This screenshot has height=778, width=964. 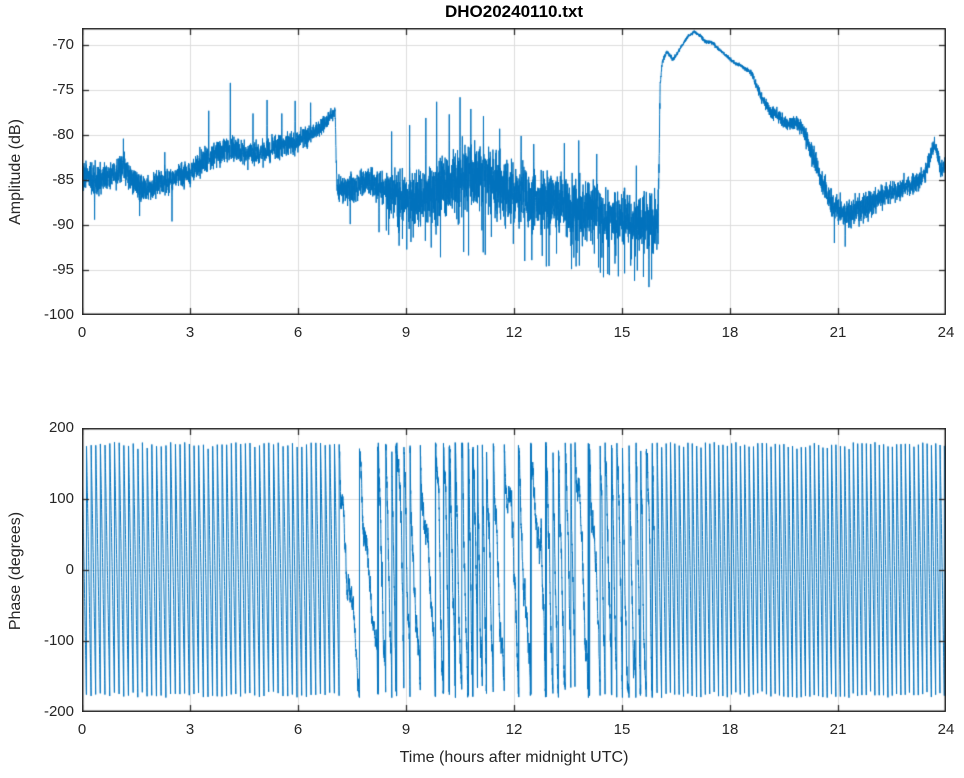 I want to click on amplitude-y-tick-label: -95, so click(x=63, y=270).